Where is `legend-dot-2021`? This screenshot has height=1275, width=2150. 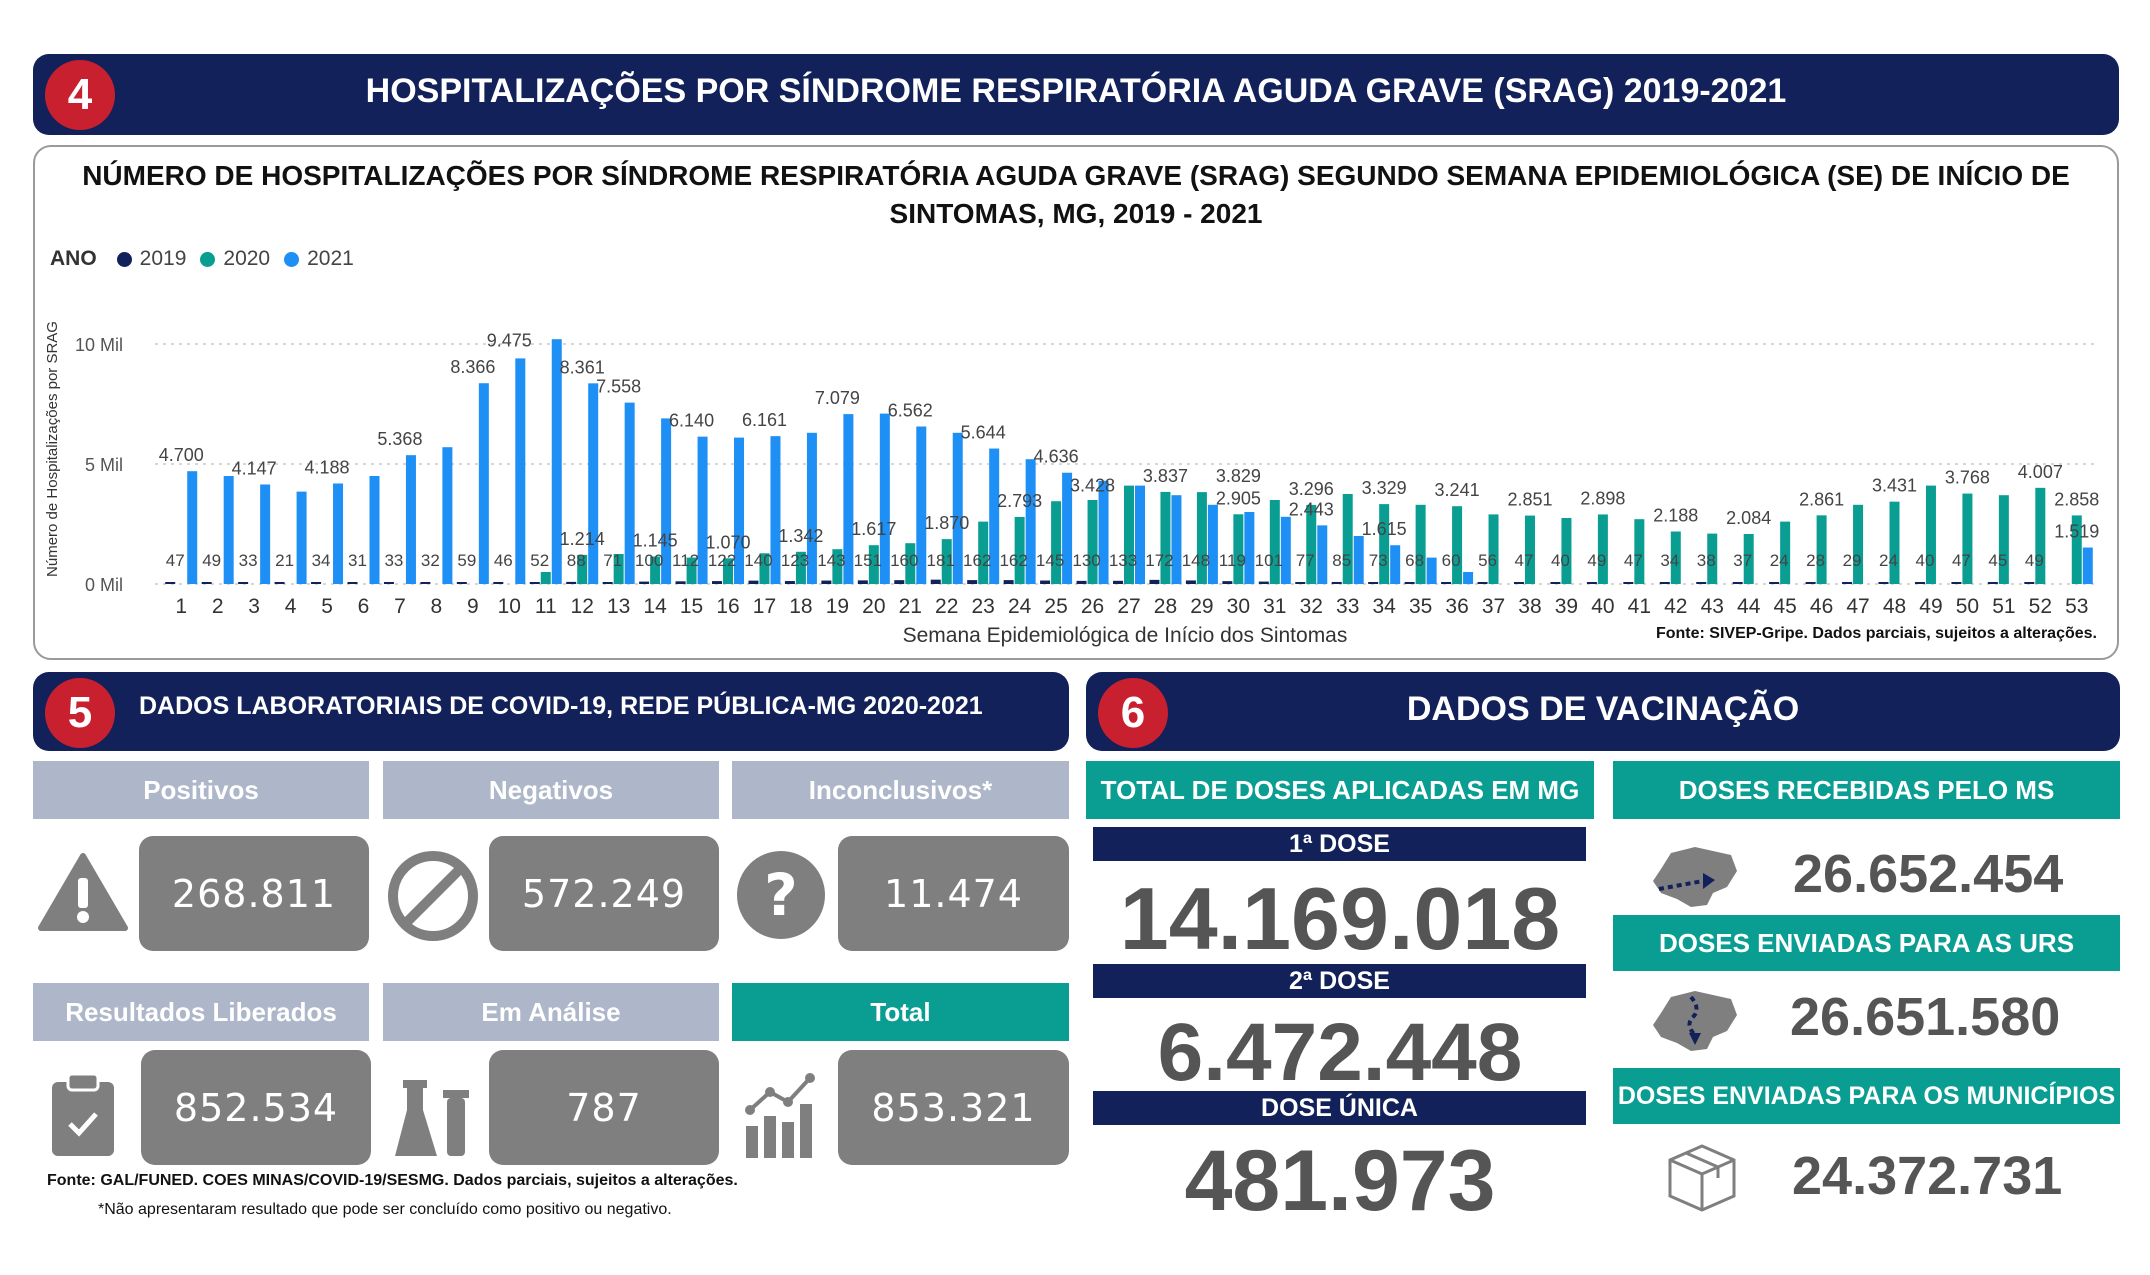
legend-dot-2021 is located at coordinates (292, 259).